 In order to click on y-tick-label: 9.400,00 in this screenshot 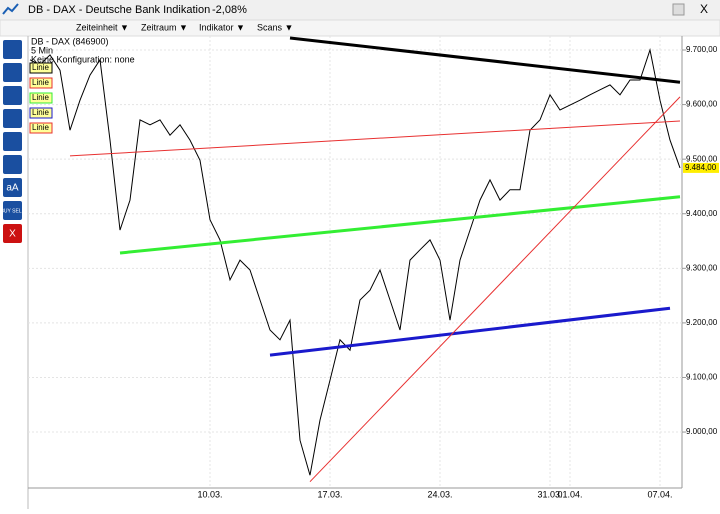, I will do `click(702, 213)`.